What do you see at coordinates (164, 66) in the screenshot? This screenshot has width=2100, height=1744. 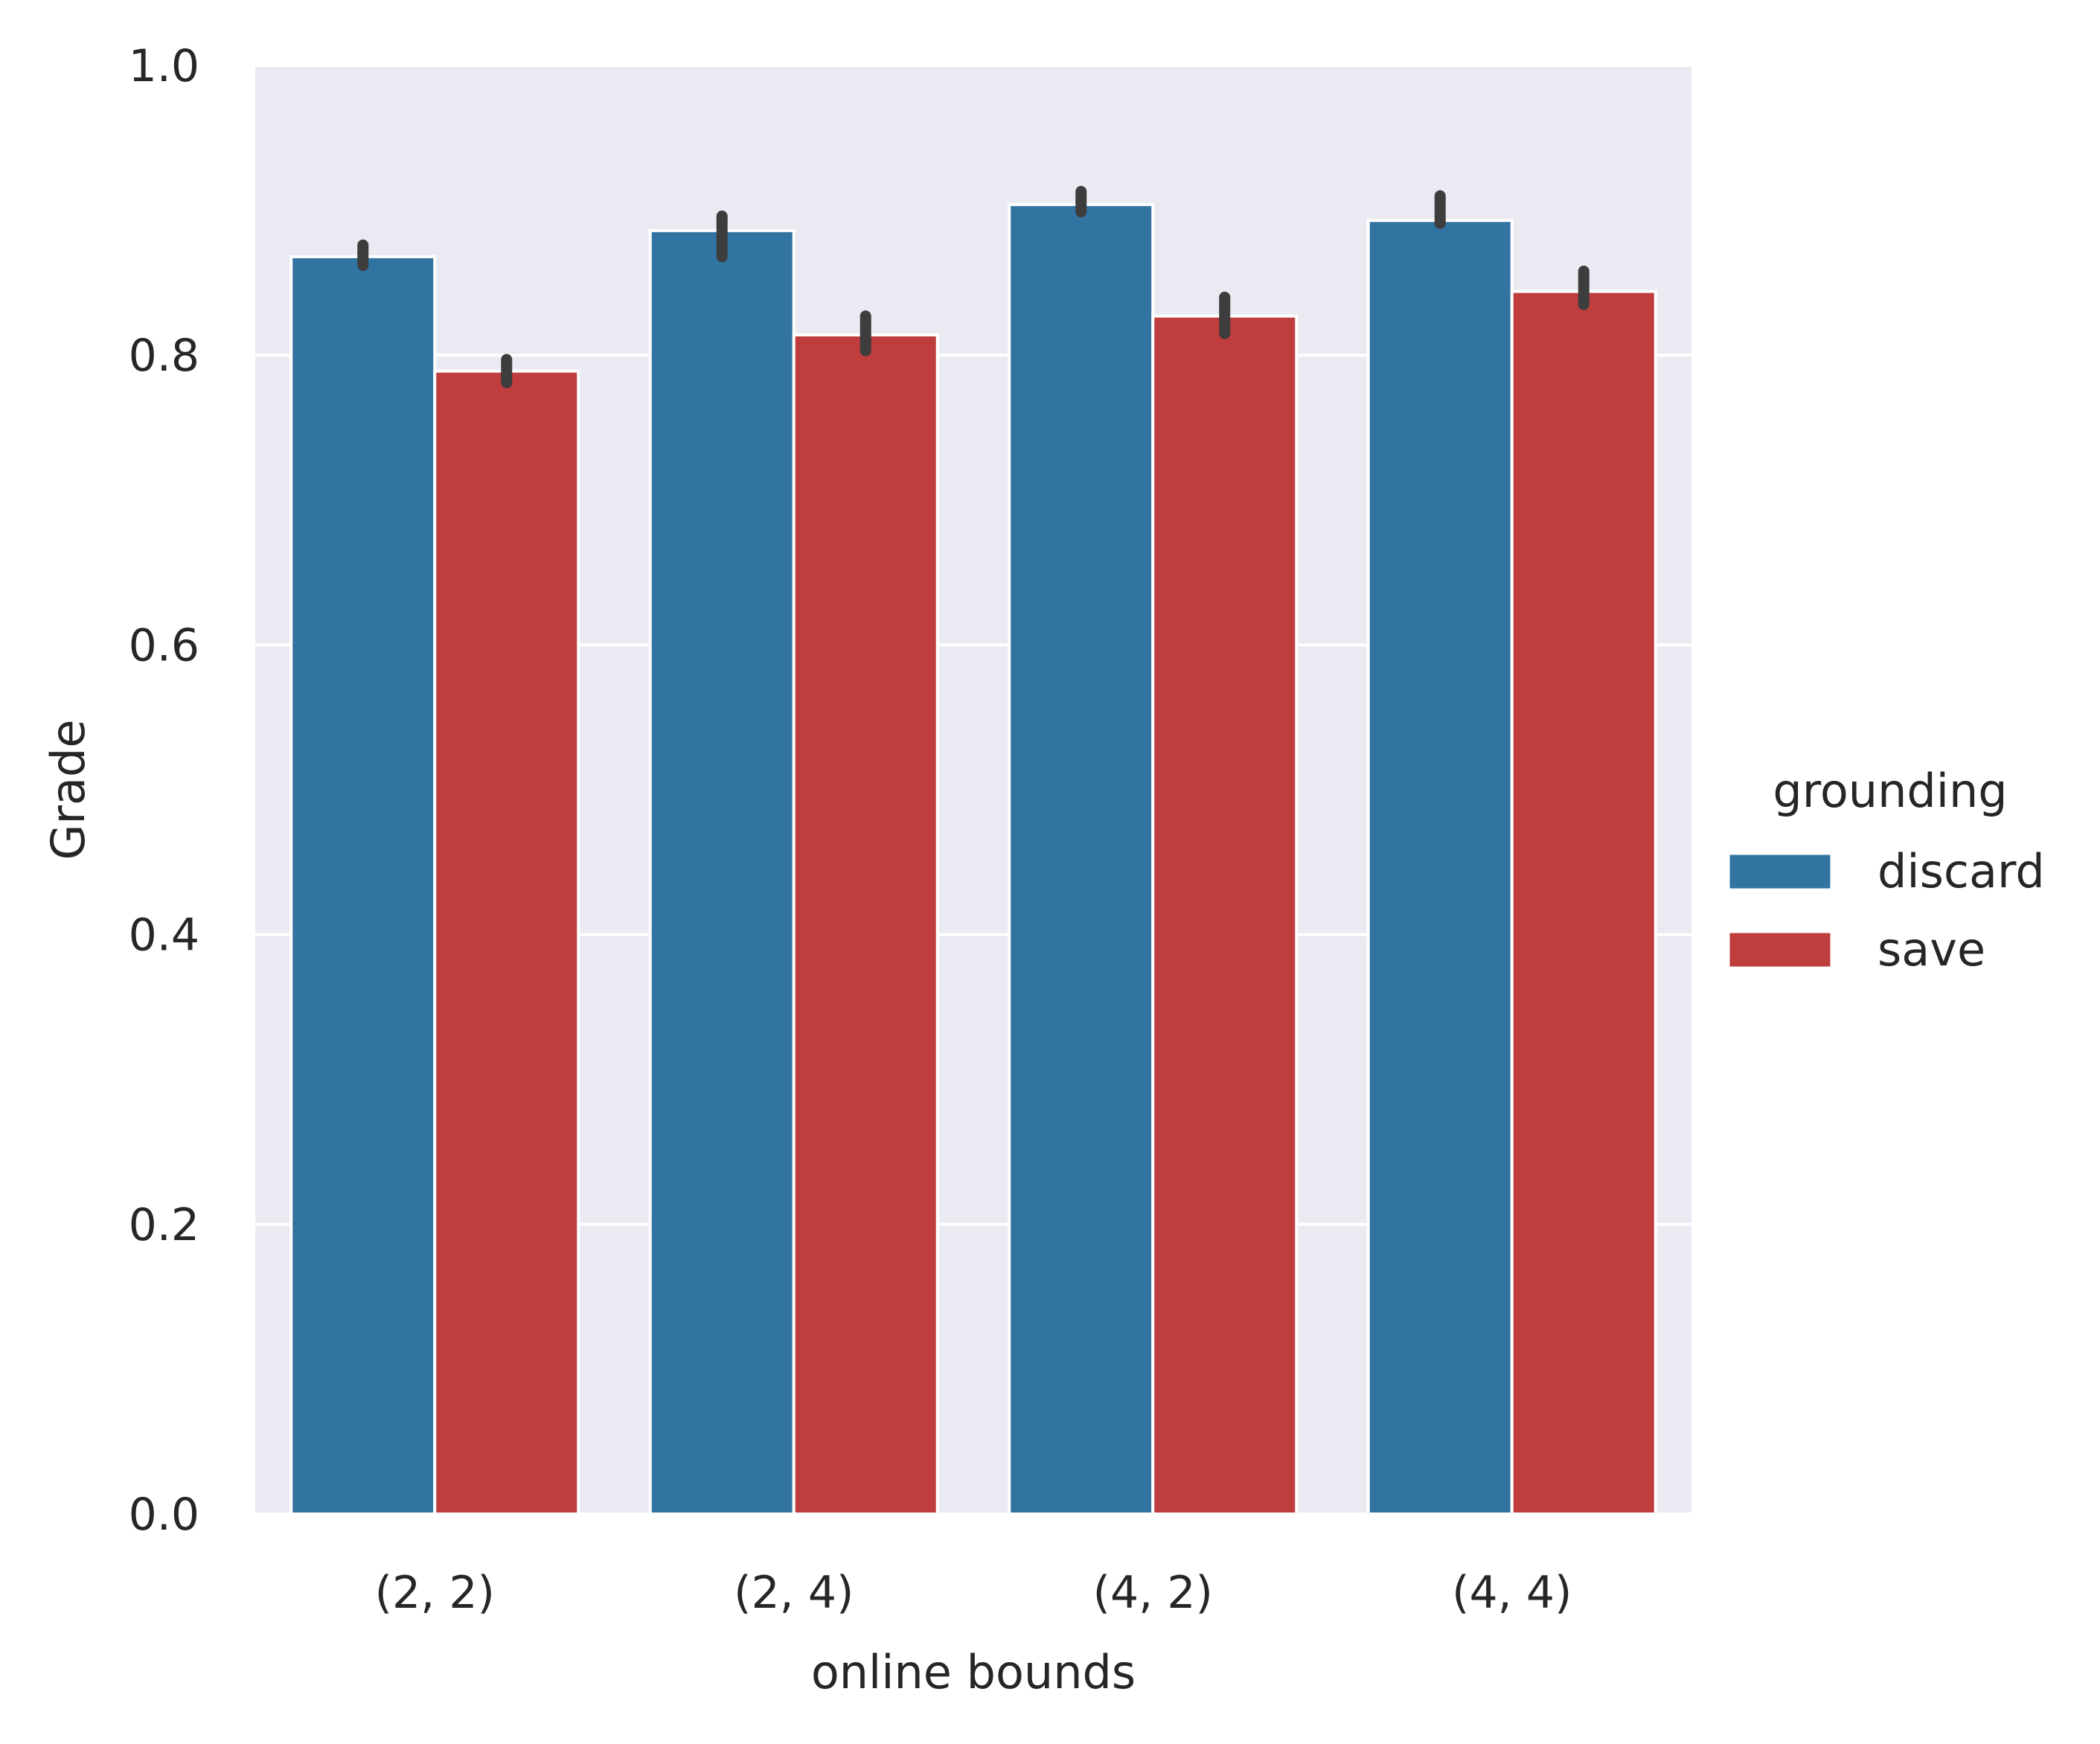 I see `y-tick-label: 1.0` at bounding box center [164, 66].